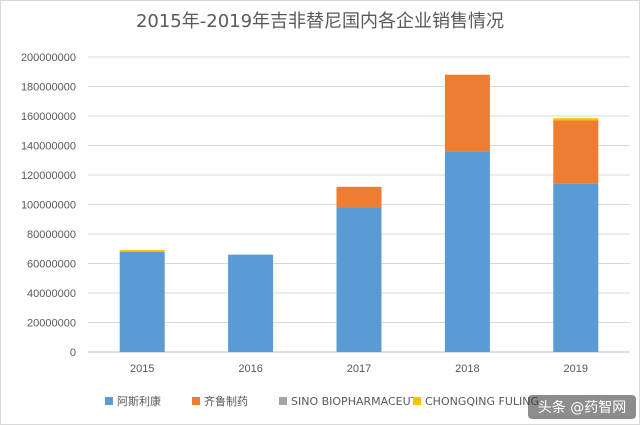 This screenshot has width=640, height=425. I want to click on x-tick-label: 2018, so click(467, 369).